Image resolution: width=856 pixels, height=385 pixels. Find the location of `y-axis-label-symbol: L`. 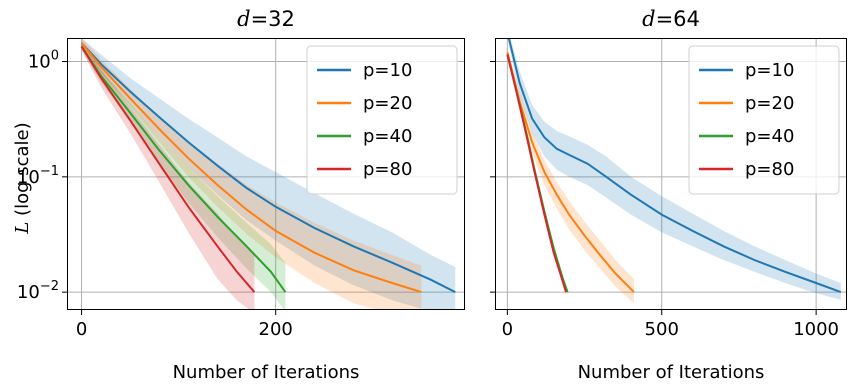

y-axis-label-symbol: L is located at coordinates (22, 228).